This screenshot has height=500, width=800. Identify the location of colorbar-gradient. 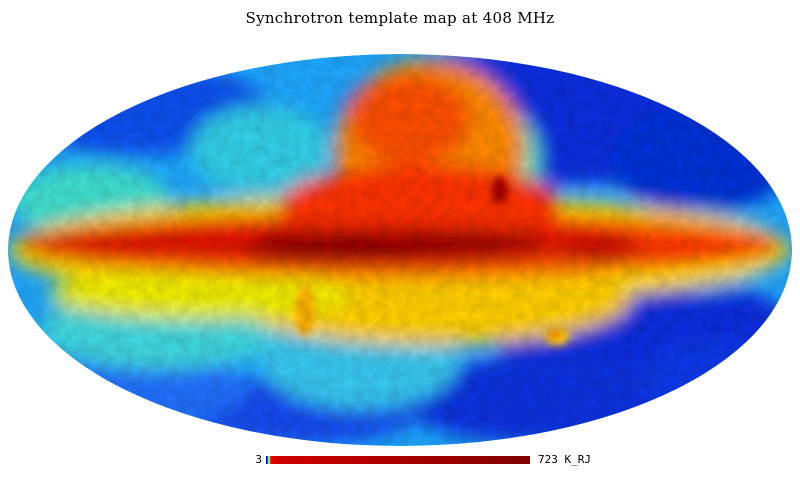
(398, 460).